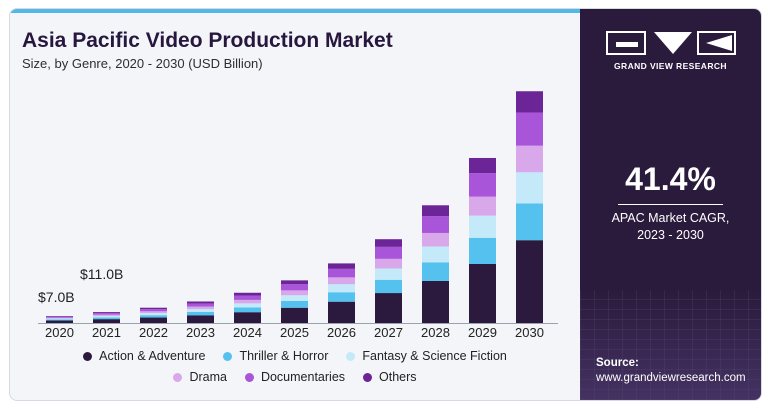 This screenshot has height=409, width=769. I want to click on x-tick-label: 2028, so click(435, 332).